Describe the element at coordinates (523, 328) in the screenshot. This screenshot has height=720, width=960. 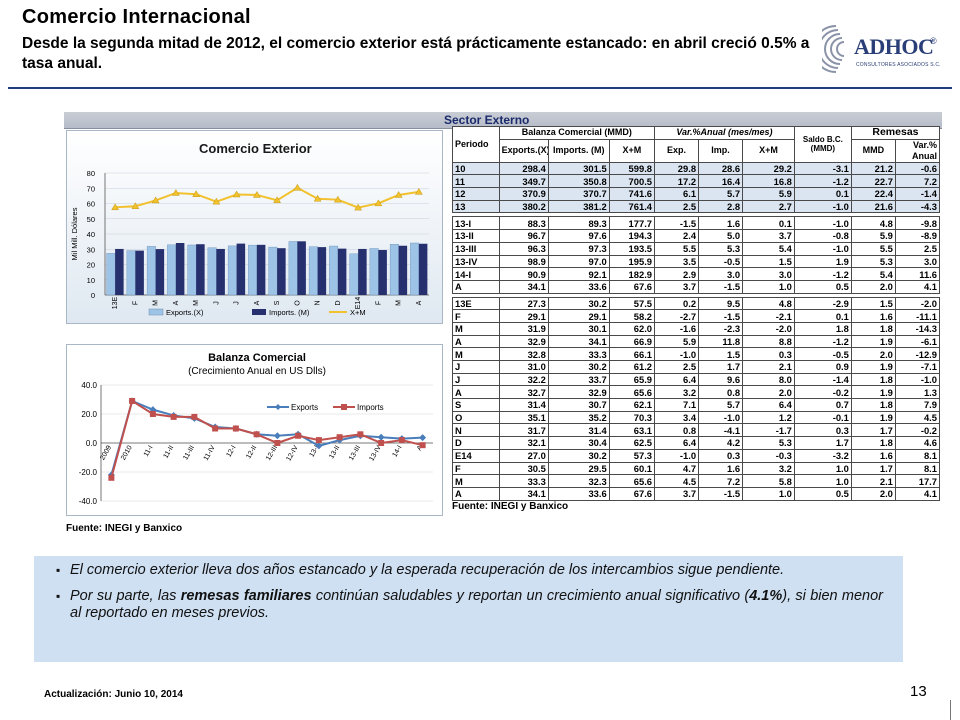
I see `table-cell: 31.9` at that location.